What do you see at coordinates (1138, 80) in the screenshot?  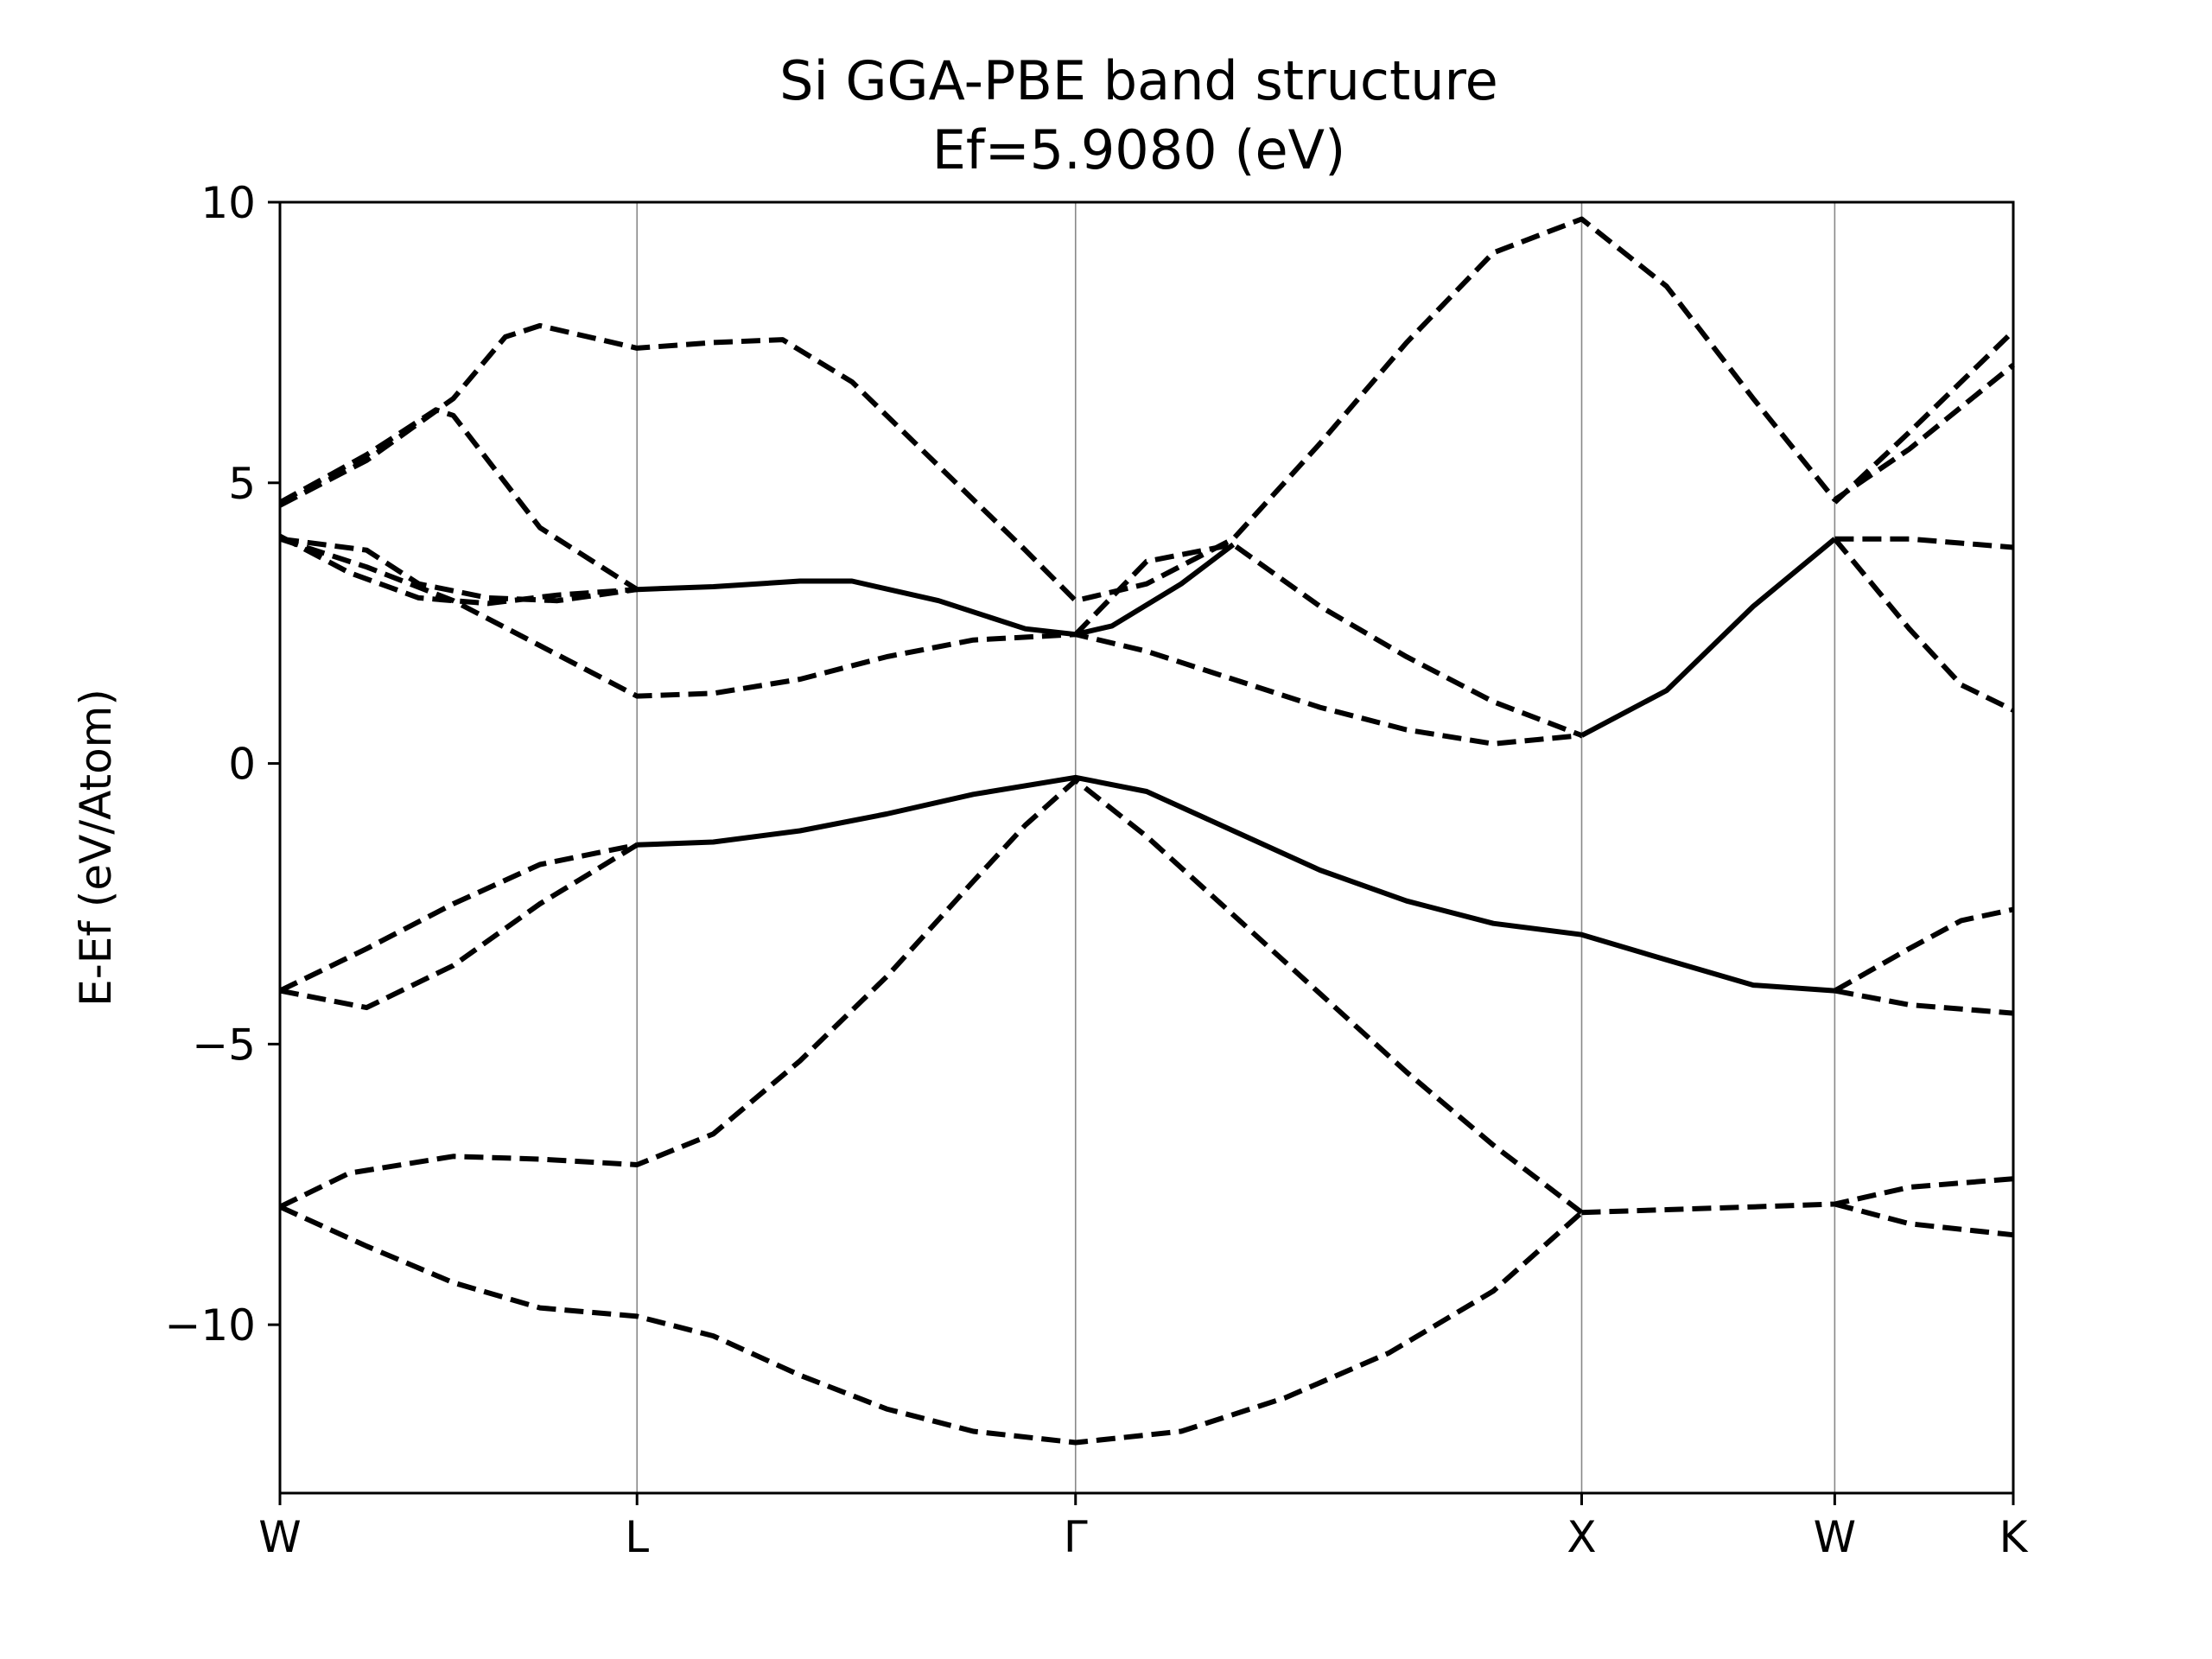 I see `chart-title: Si GGA-PBE band structure` at bounding box center [1138, 80].